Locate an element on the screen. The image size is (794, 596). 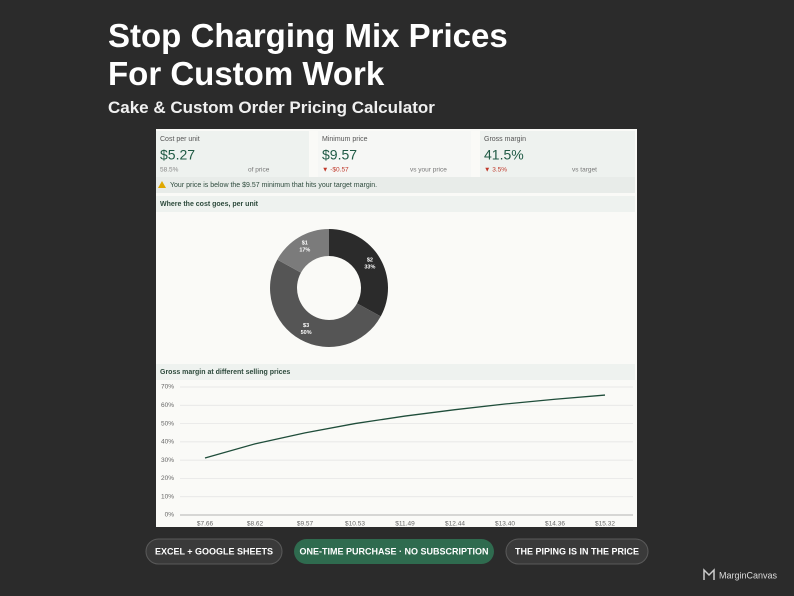
subtitle: Cake & Custom Order Pricing Calculator is located at coordinates (271, 107).